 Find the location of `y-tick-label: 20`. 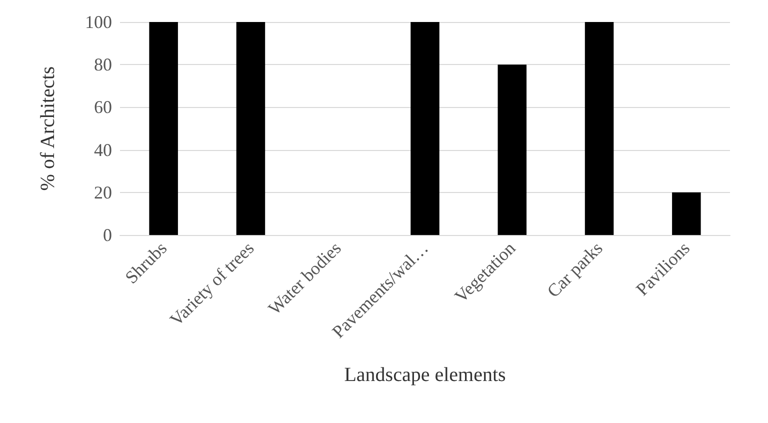

y-tick-label: 20 is located at coordinates (103, 192).